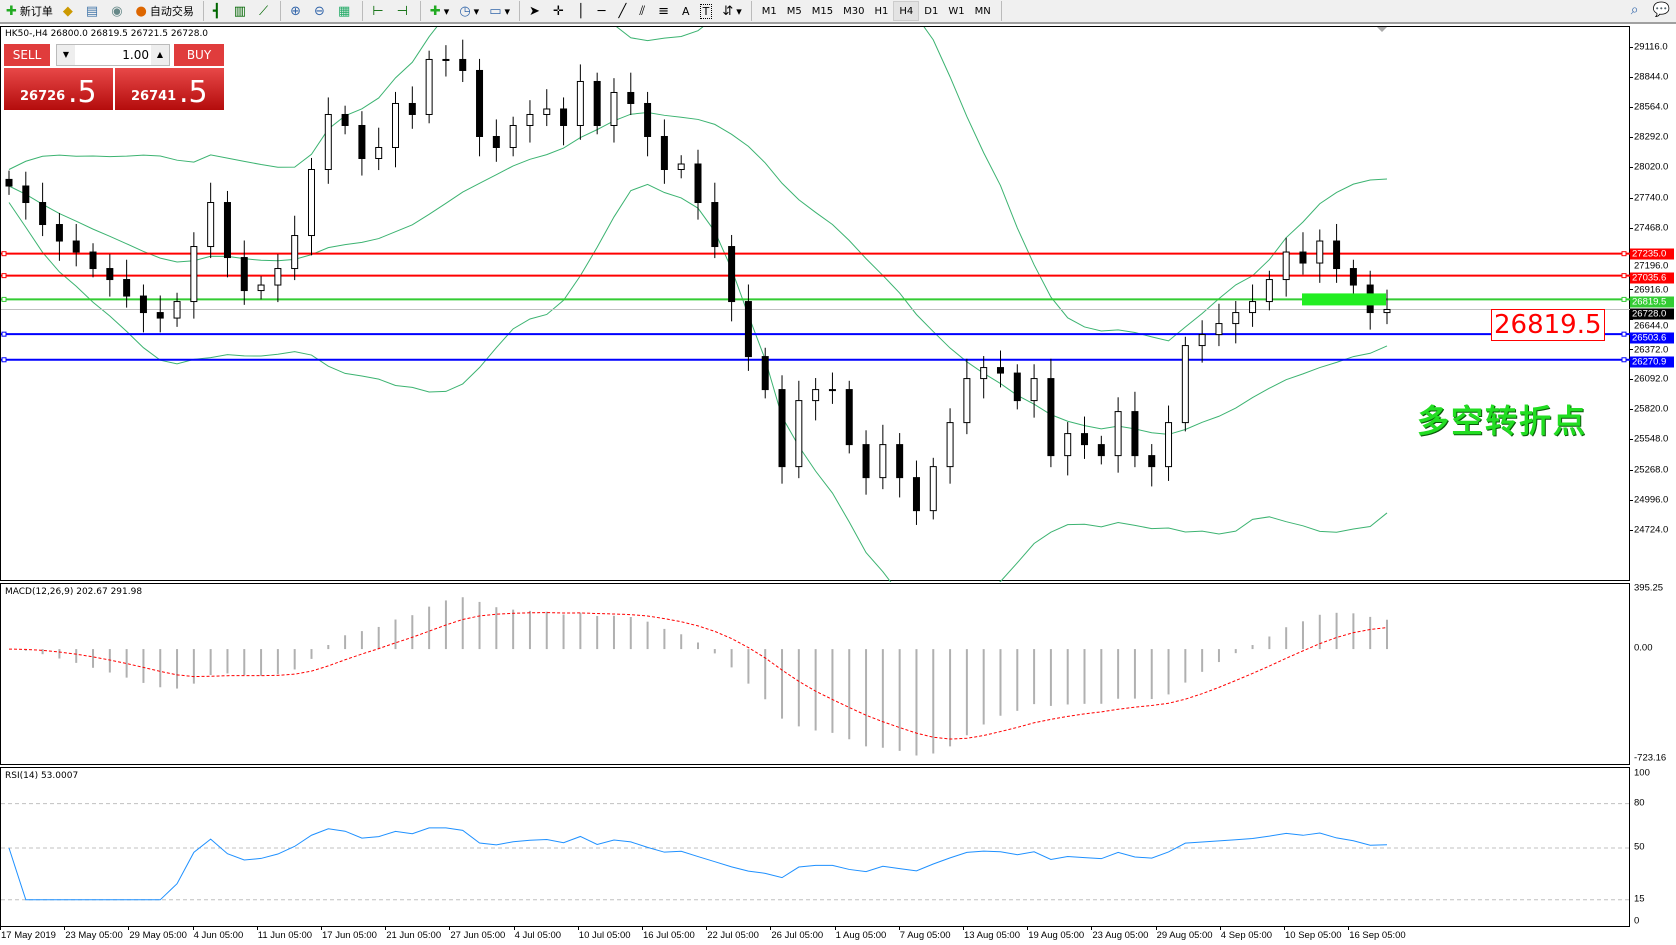  What do you see at coordinates (956, 11) in the screenshot?
I see `timeframe-w1: W1` at bounding box center [956, 11].